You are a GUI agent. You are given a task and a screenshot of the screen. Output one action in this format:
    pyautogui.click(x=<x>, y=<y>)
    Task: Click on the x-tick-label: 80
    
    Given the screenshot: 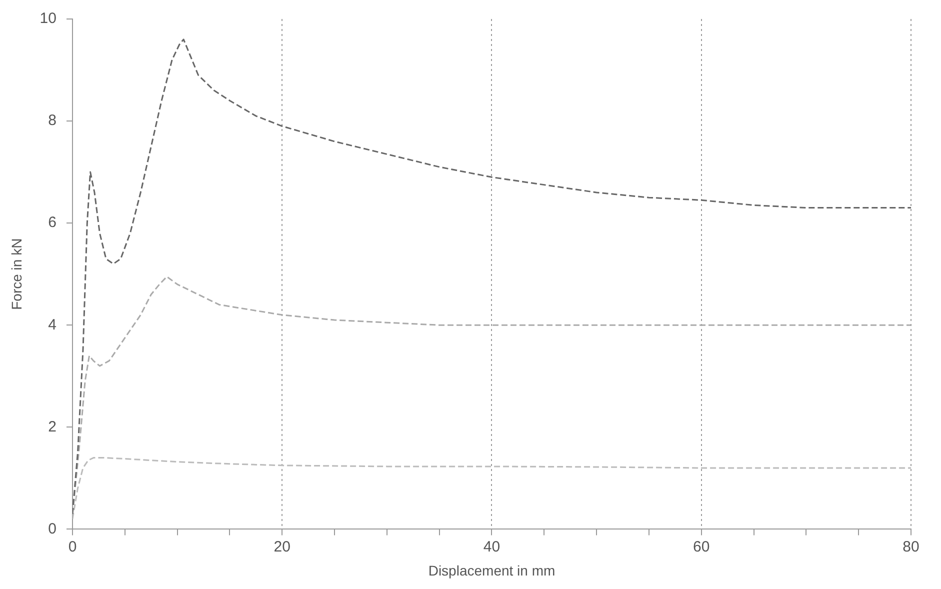 What is the action you would take?
    pyautogui.click(x=911, y=547)
    